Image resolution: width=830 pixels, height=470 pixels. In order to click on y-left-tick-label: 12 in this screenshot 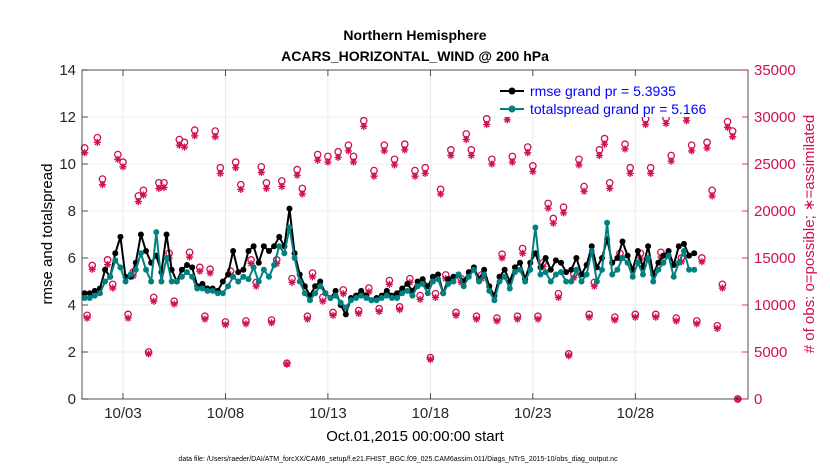, I will do `click(67, 117)`.